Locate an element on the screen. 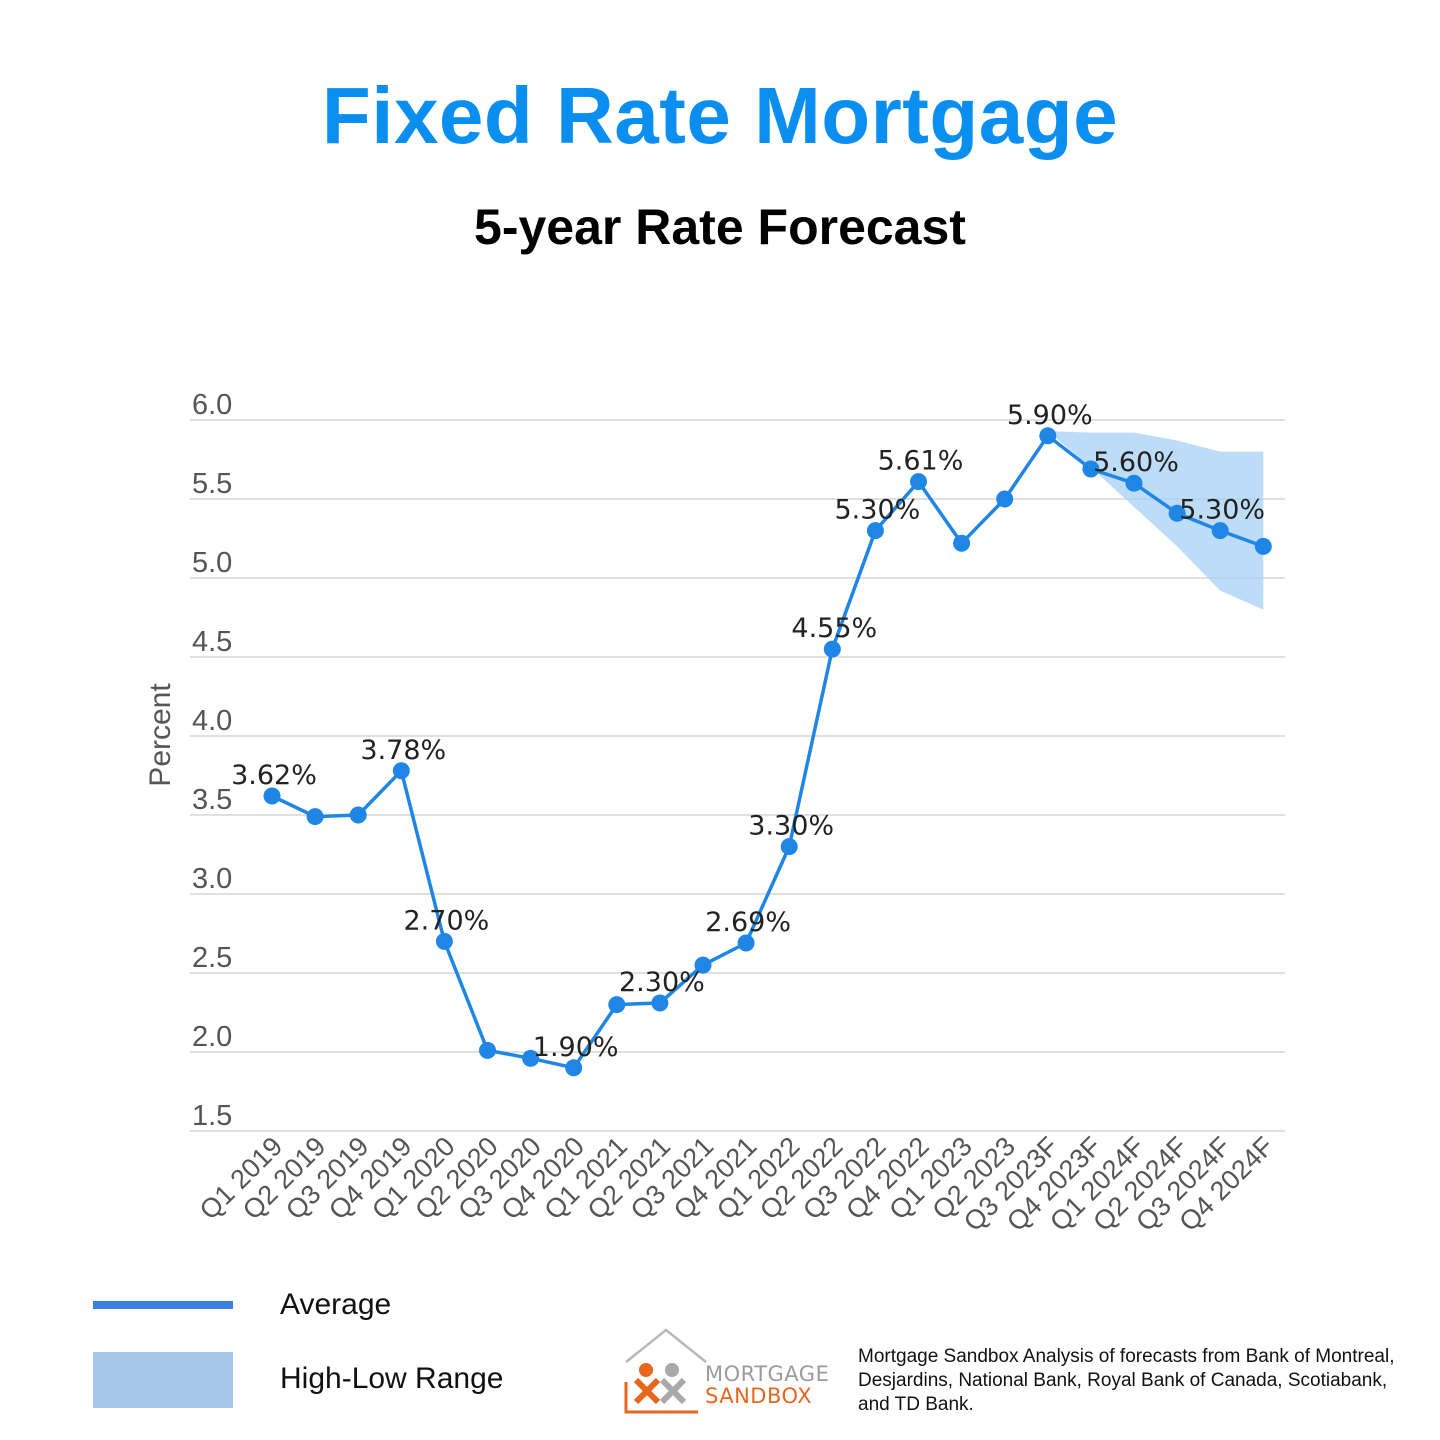 The image size is (1440, 1440). y-tick-label: 2.5 is located at coordinates (212, 958).